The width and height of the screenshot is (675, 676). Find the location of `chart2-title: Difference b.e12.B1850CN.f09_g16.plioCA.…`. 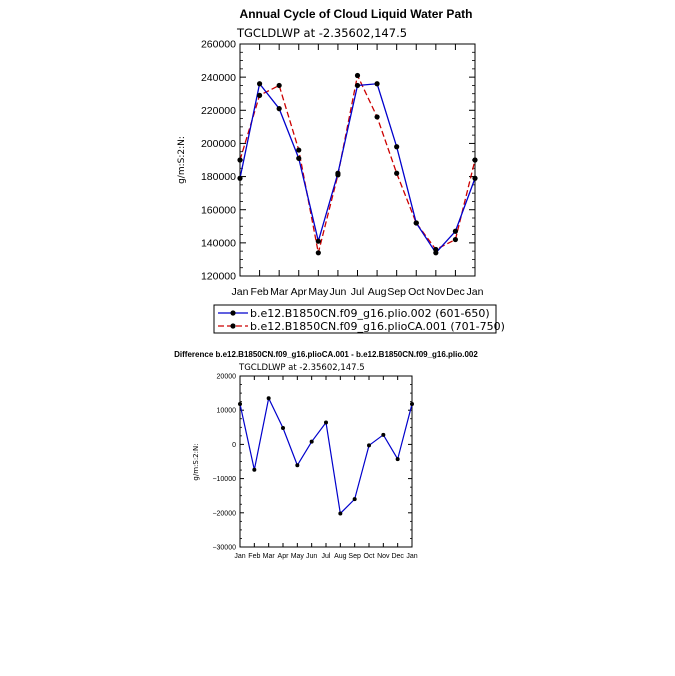

chart2-title: Difference b.e12.B1850CN.f09_g16.plioCA.… is located at coordinates (326, 354).